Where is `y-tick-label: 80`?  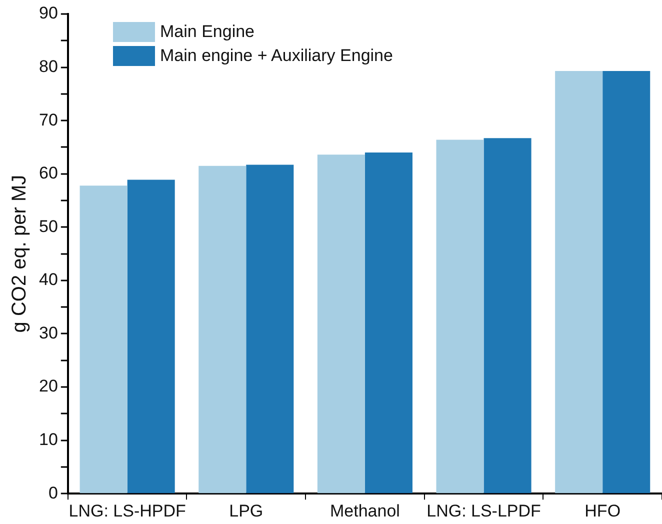 y-tick-label: 80 is located at coordinates (48, 66).